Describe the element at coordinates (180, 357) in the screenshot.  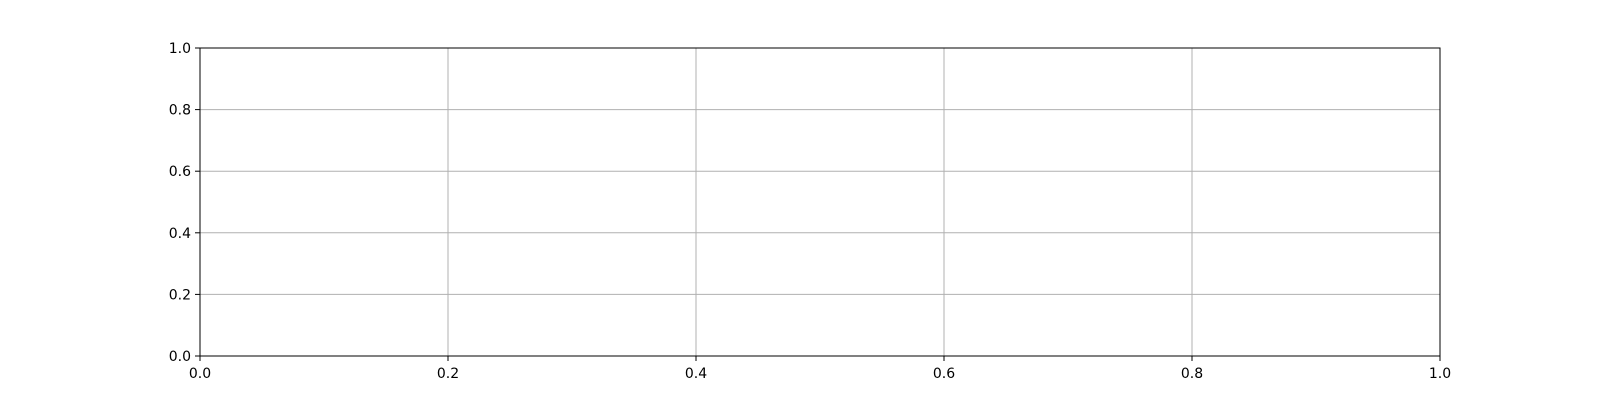
I see `y-tick-label: 0.0` at that location.